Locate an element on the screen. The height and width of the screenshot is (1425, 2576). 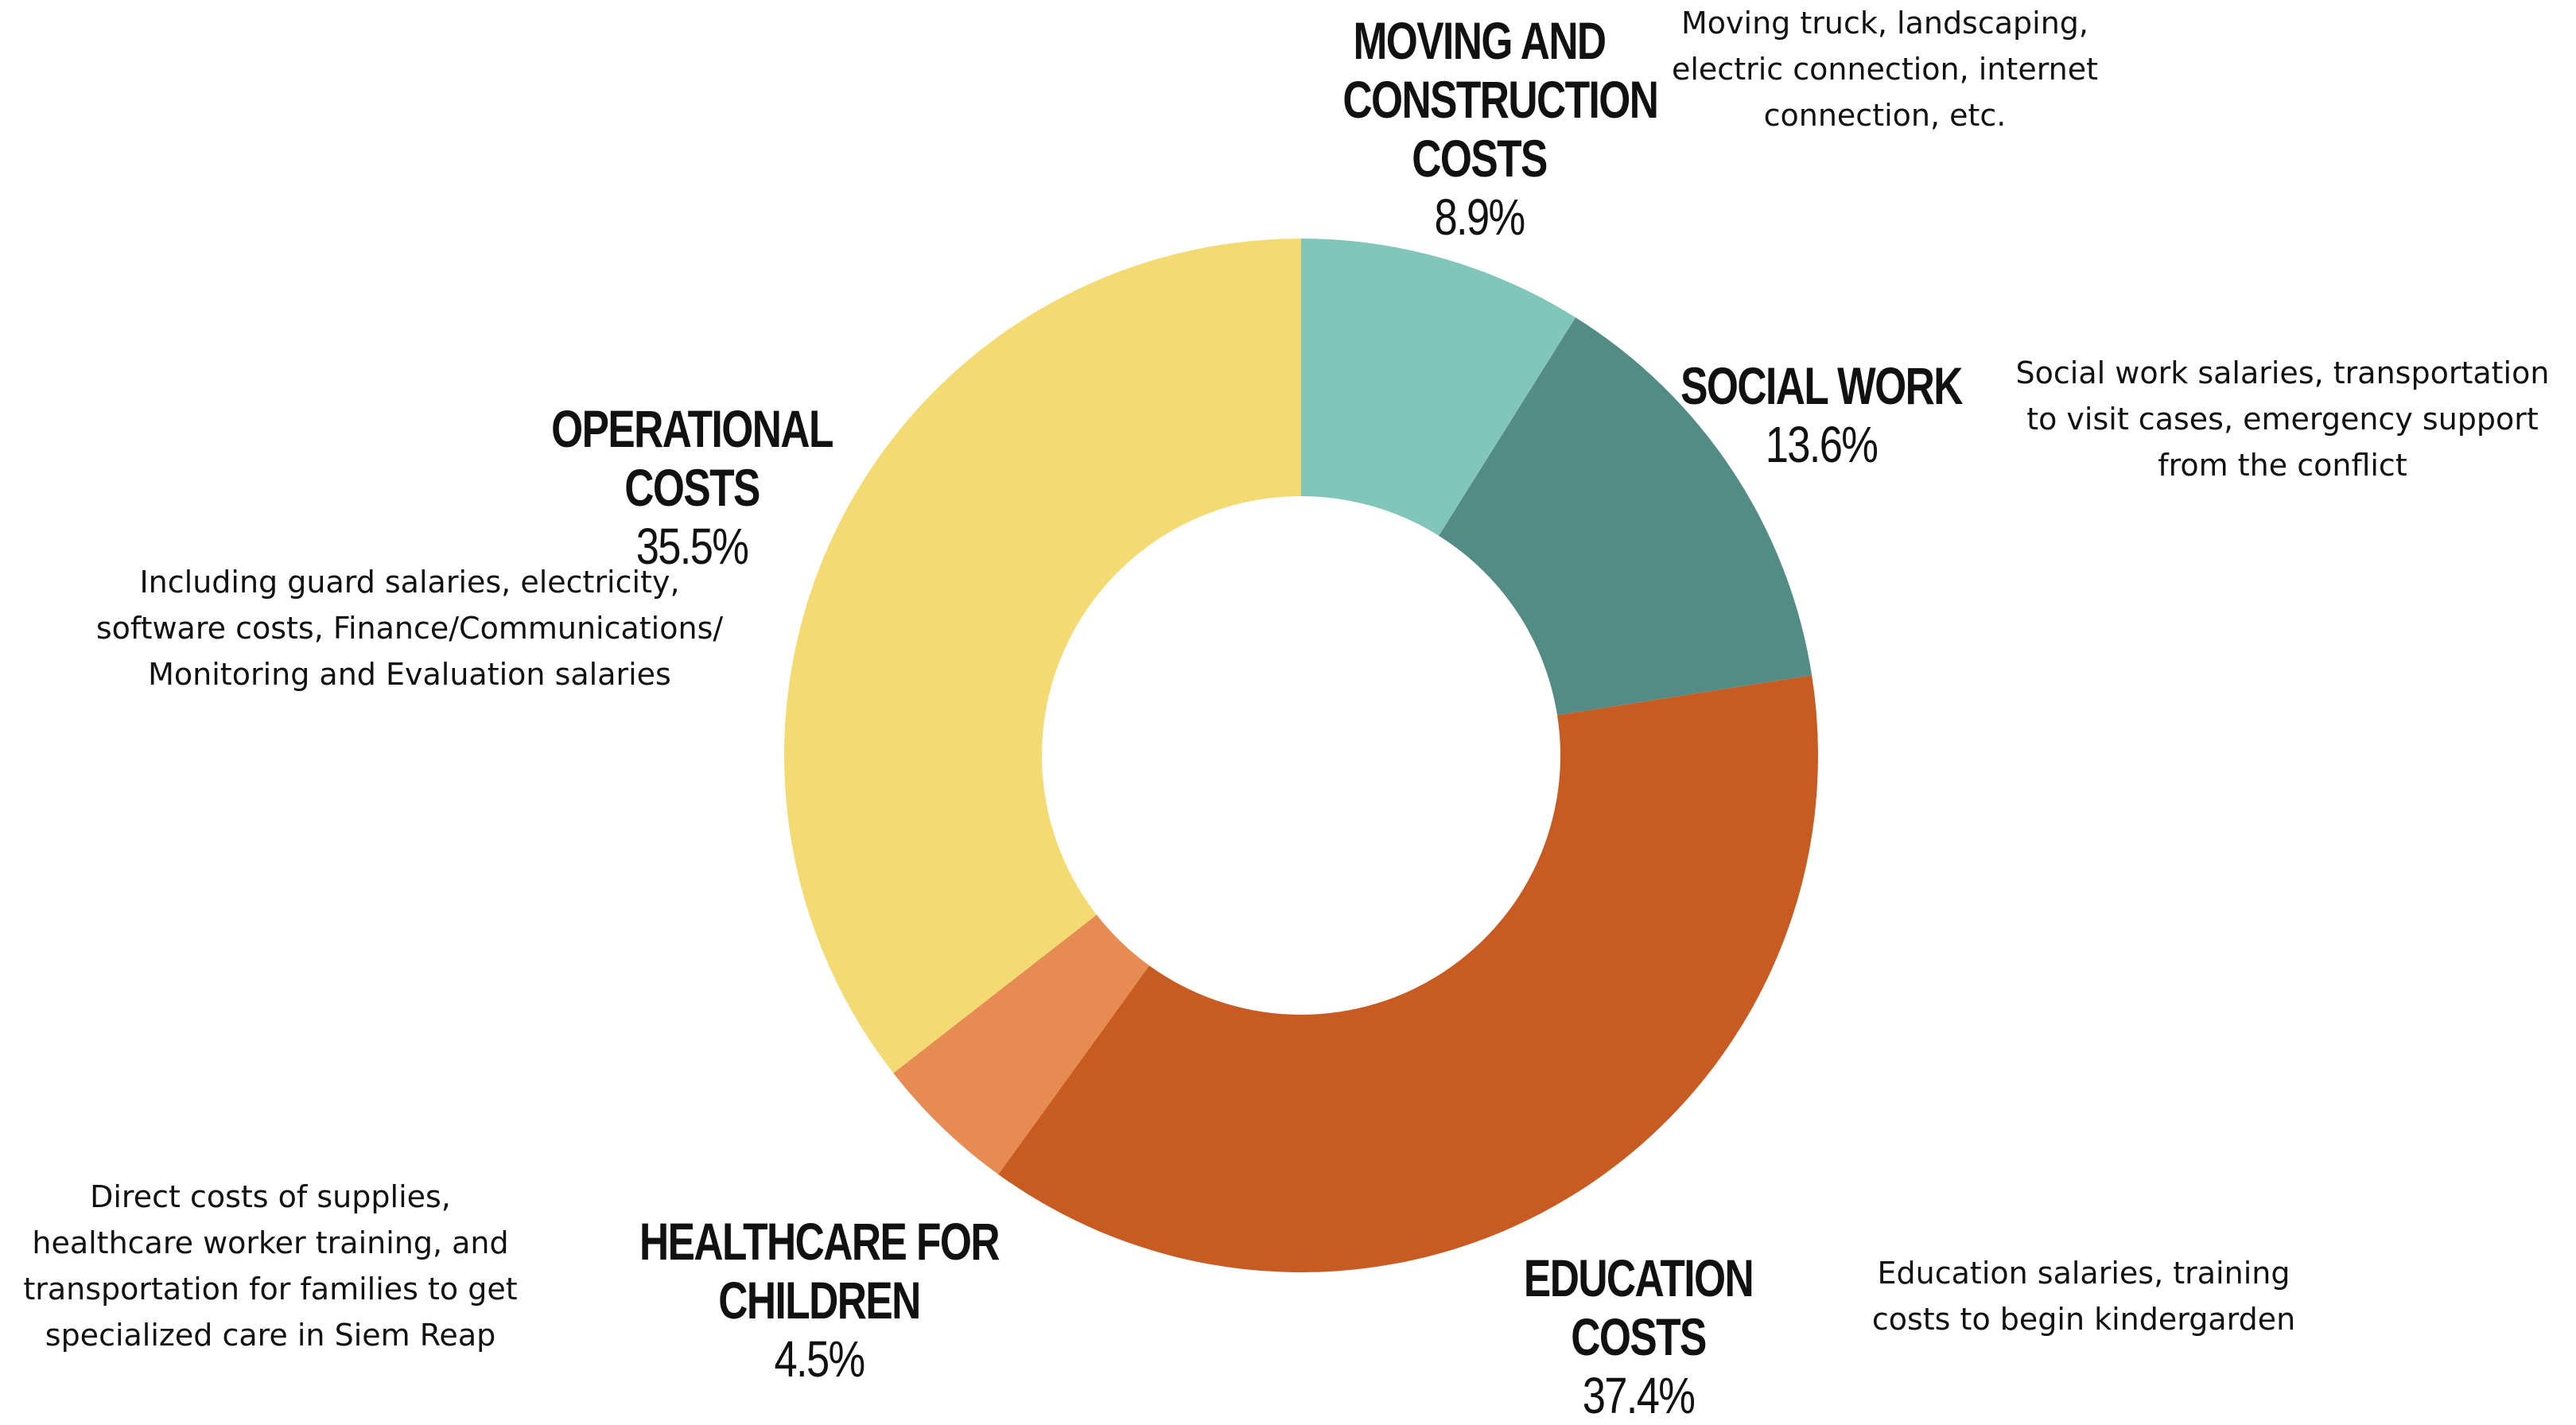
moving-percent: 8.9% is located at coordinates (1479, 217).